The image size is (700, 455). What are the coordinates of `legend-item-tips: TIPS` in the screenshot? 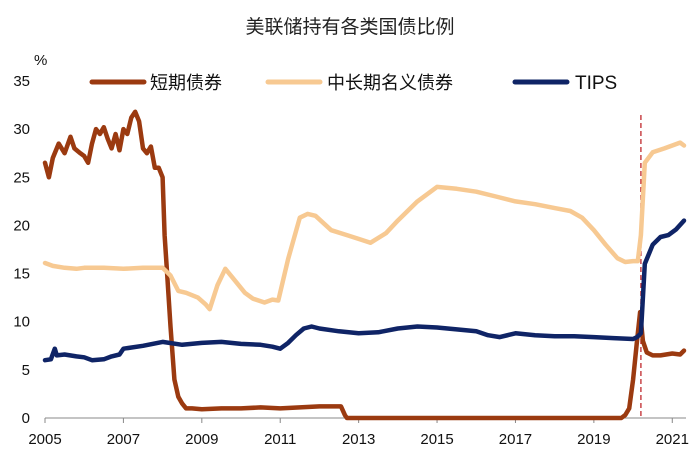 It's located at (564, 83).